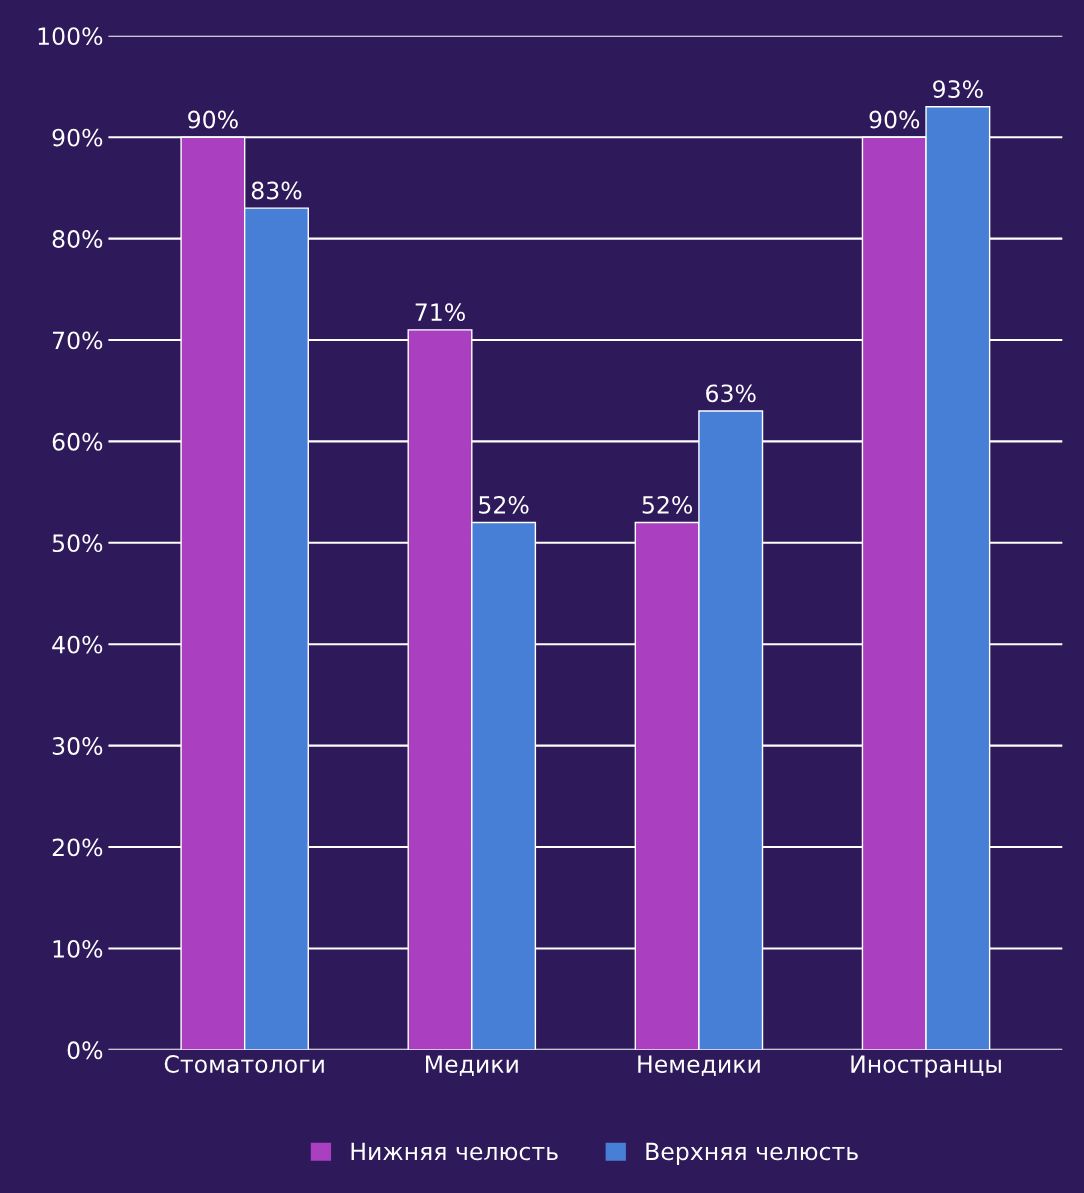 The height and width of the screenshot is (1193, 1084). I want to click on y-tick-label: 40%, so click(77, 644).